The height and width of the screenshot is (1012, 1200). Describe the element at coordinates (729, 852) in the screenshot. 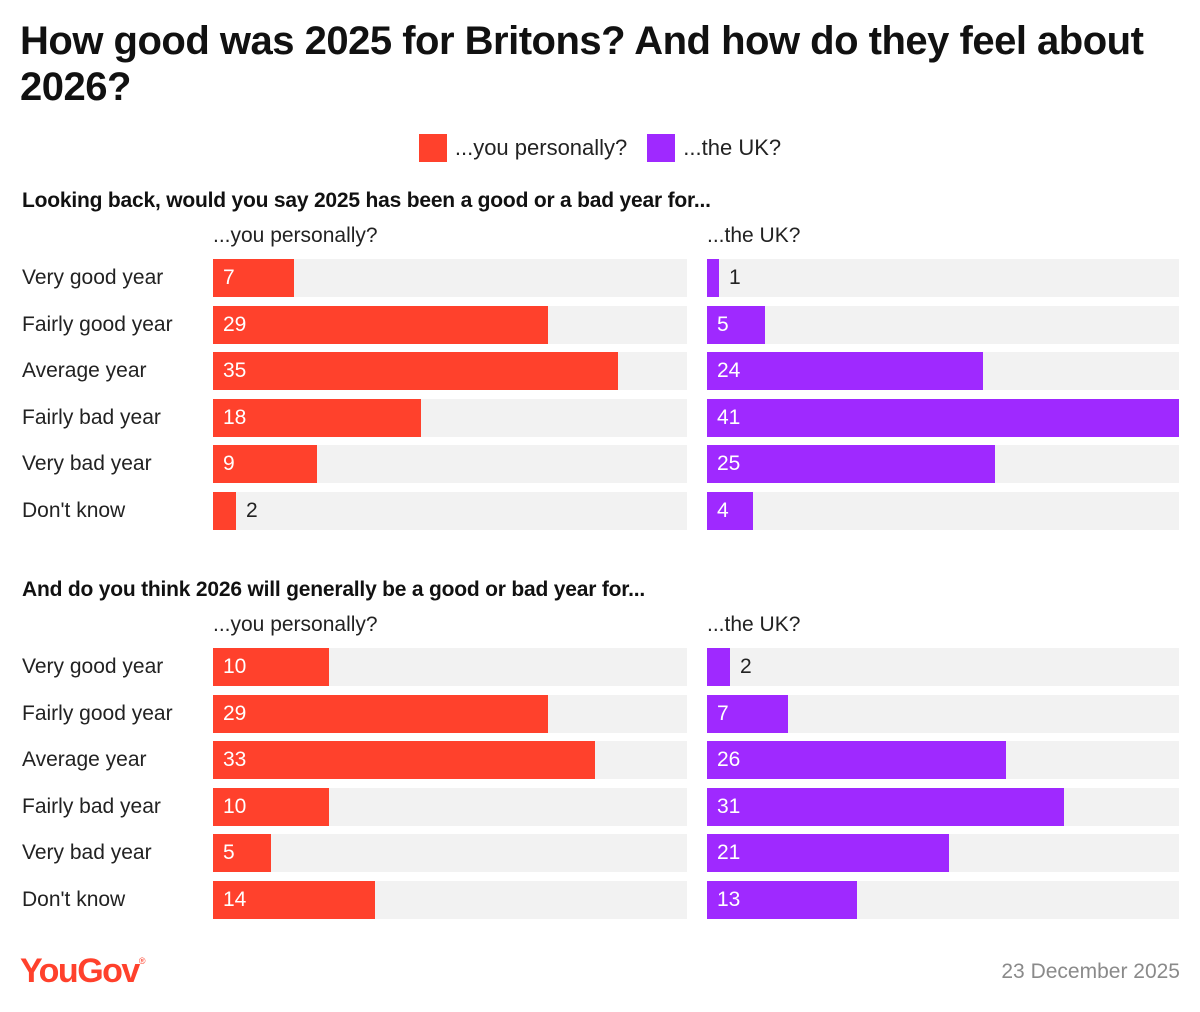

I see `data-label: 21` at that location.